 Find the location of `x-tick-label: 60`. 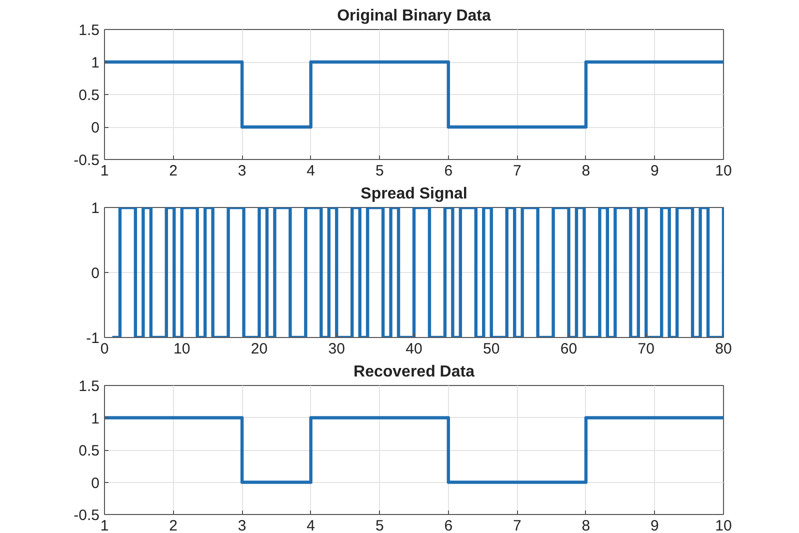

x-tick-label: 60 is located at coordinates (569, 349).